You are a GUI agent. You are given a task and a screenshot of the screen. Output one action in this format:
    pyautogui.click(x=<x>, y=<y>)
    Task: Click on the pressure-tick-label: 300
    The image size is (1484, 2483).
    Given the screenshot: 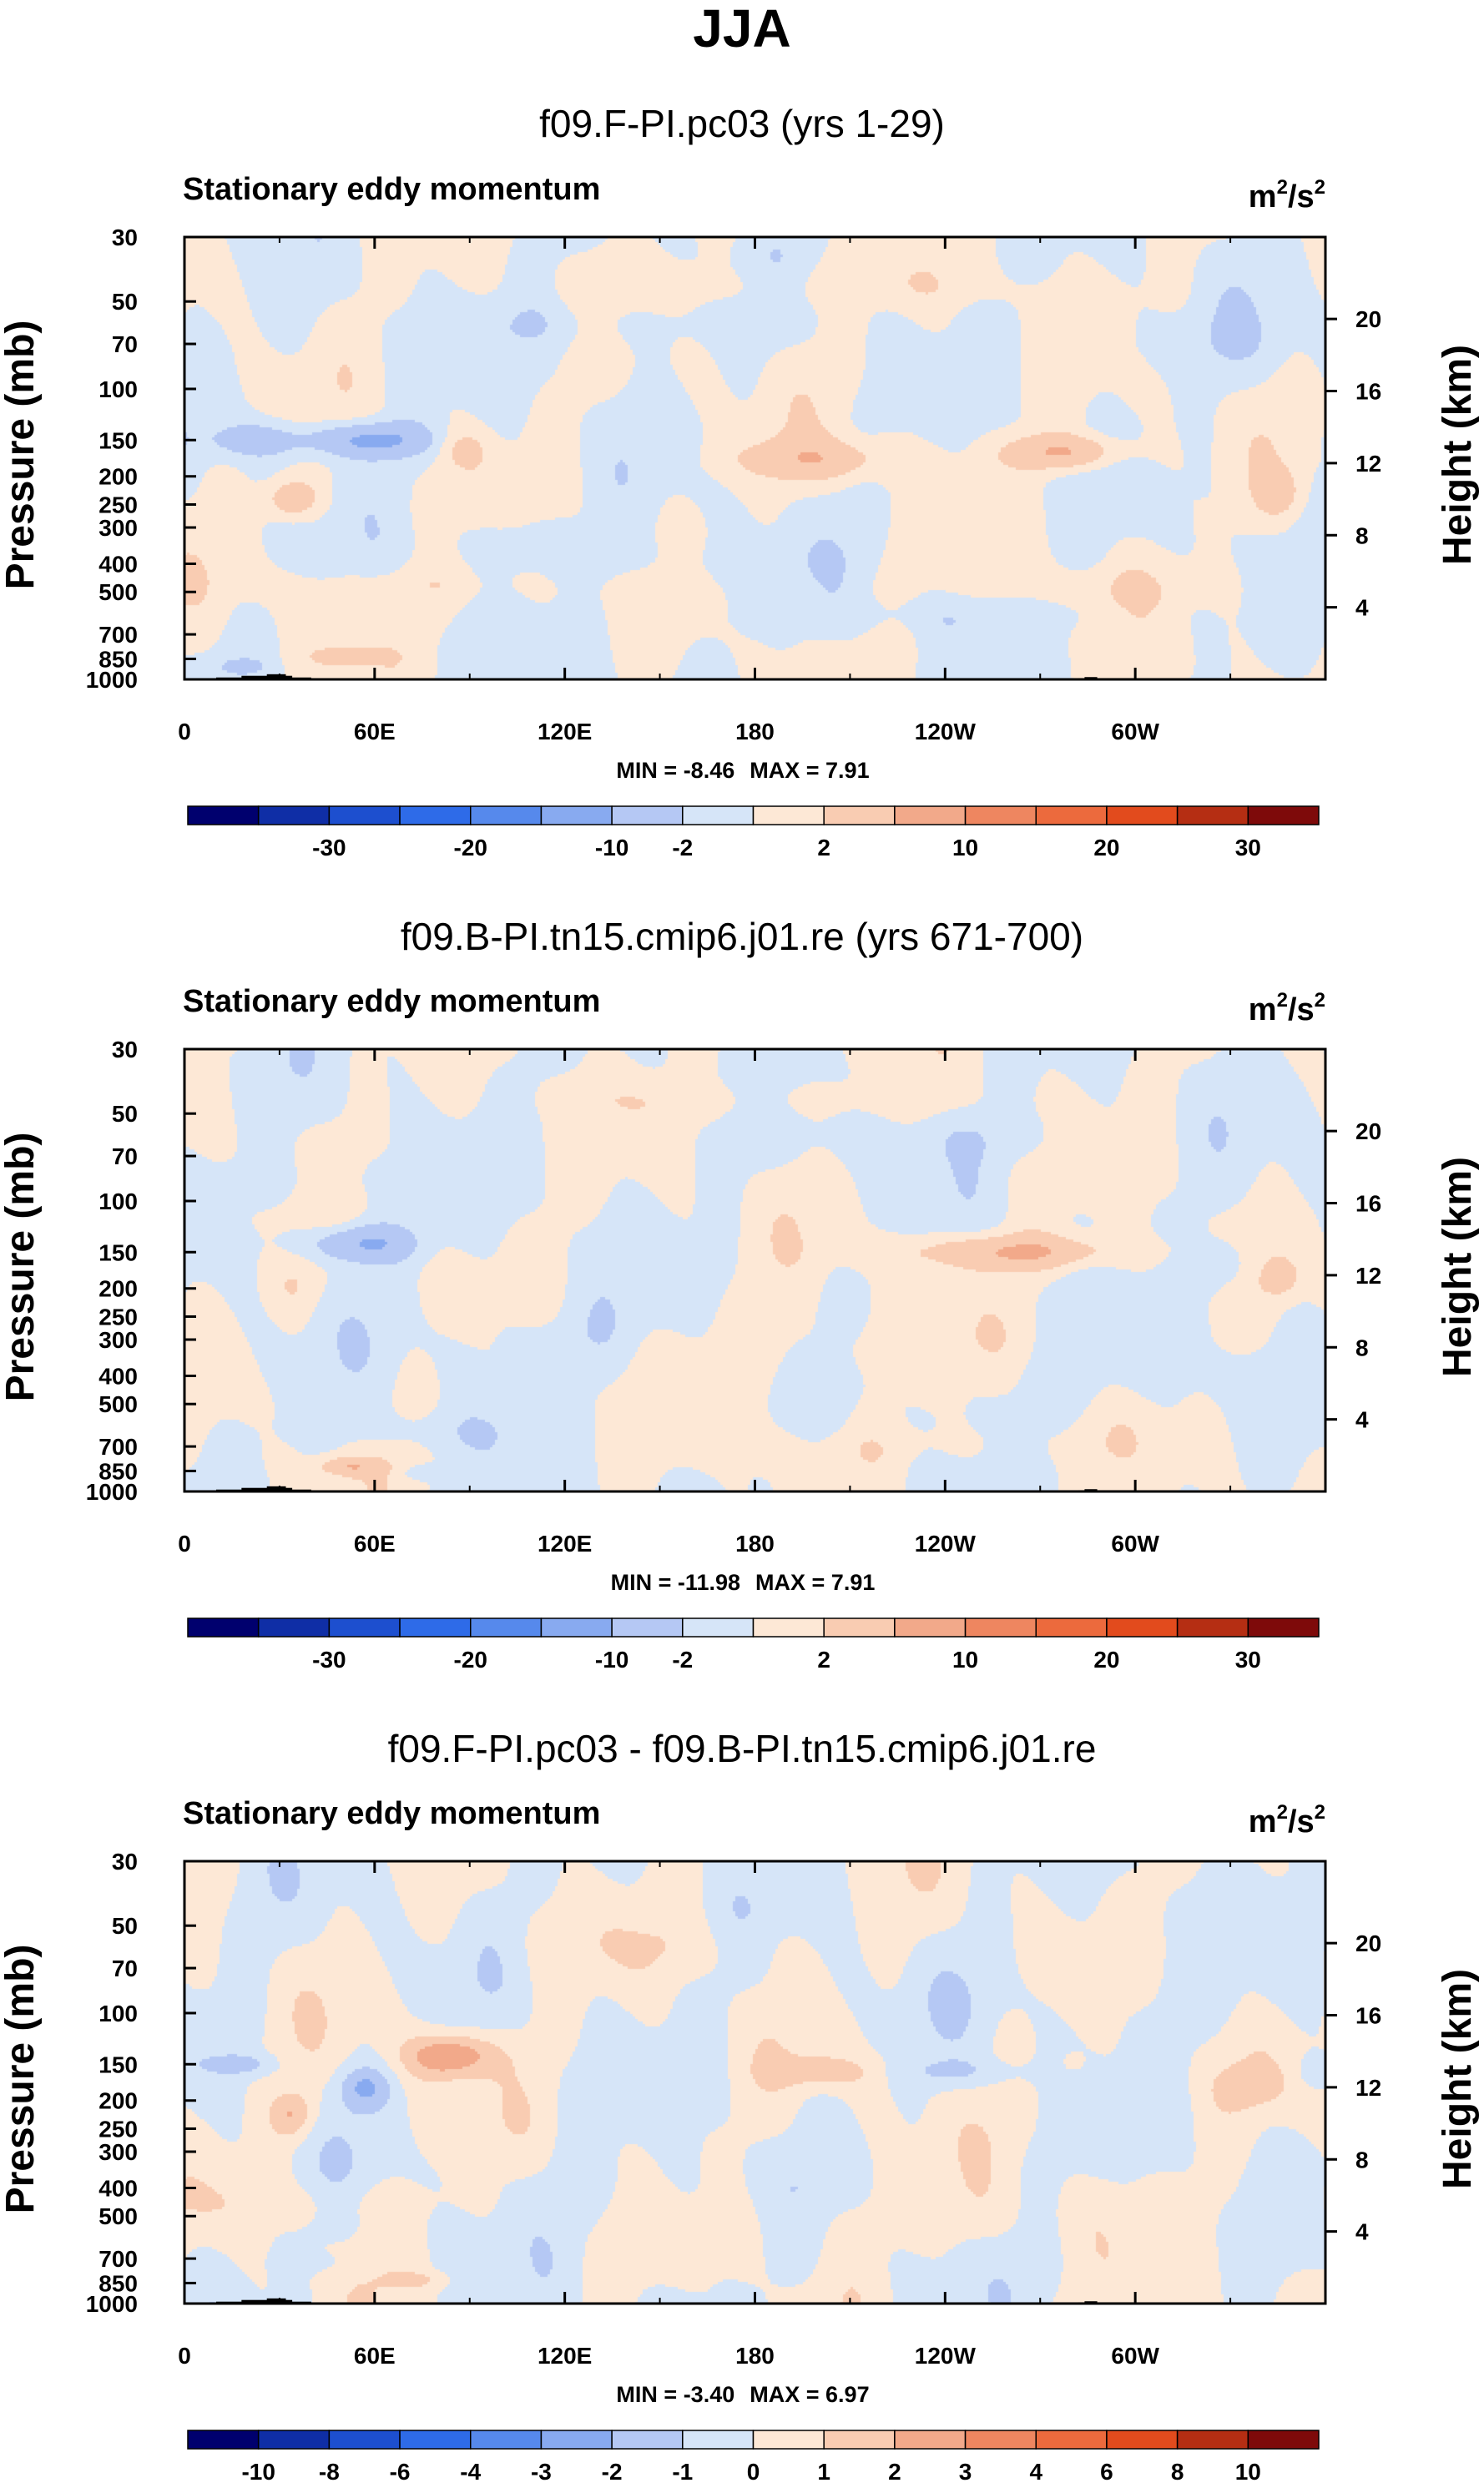 What is the action you would take?
    pyautogui.click(x=118, y=528)
    